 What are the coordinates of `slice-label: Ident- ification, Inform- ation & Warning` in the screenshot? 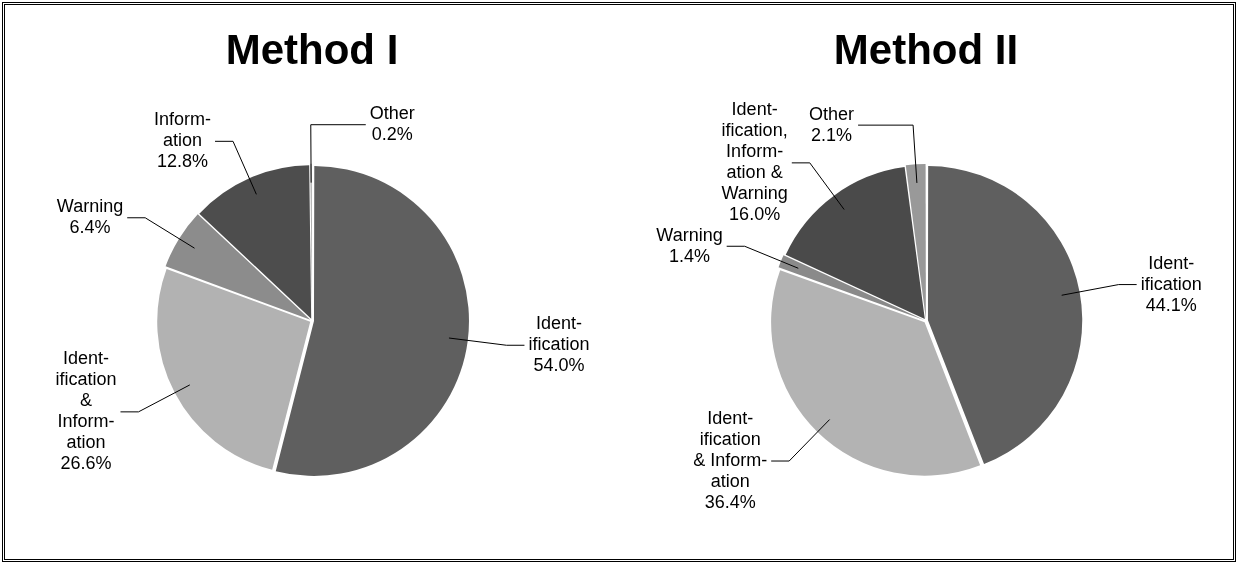 It's located at (754, 151).